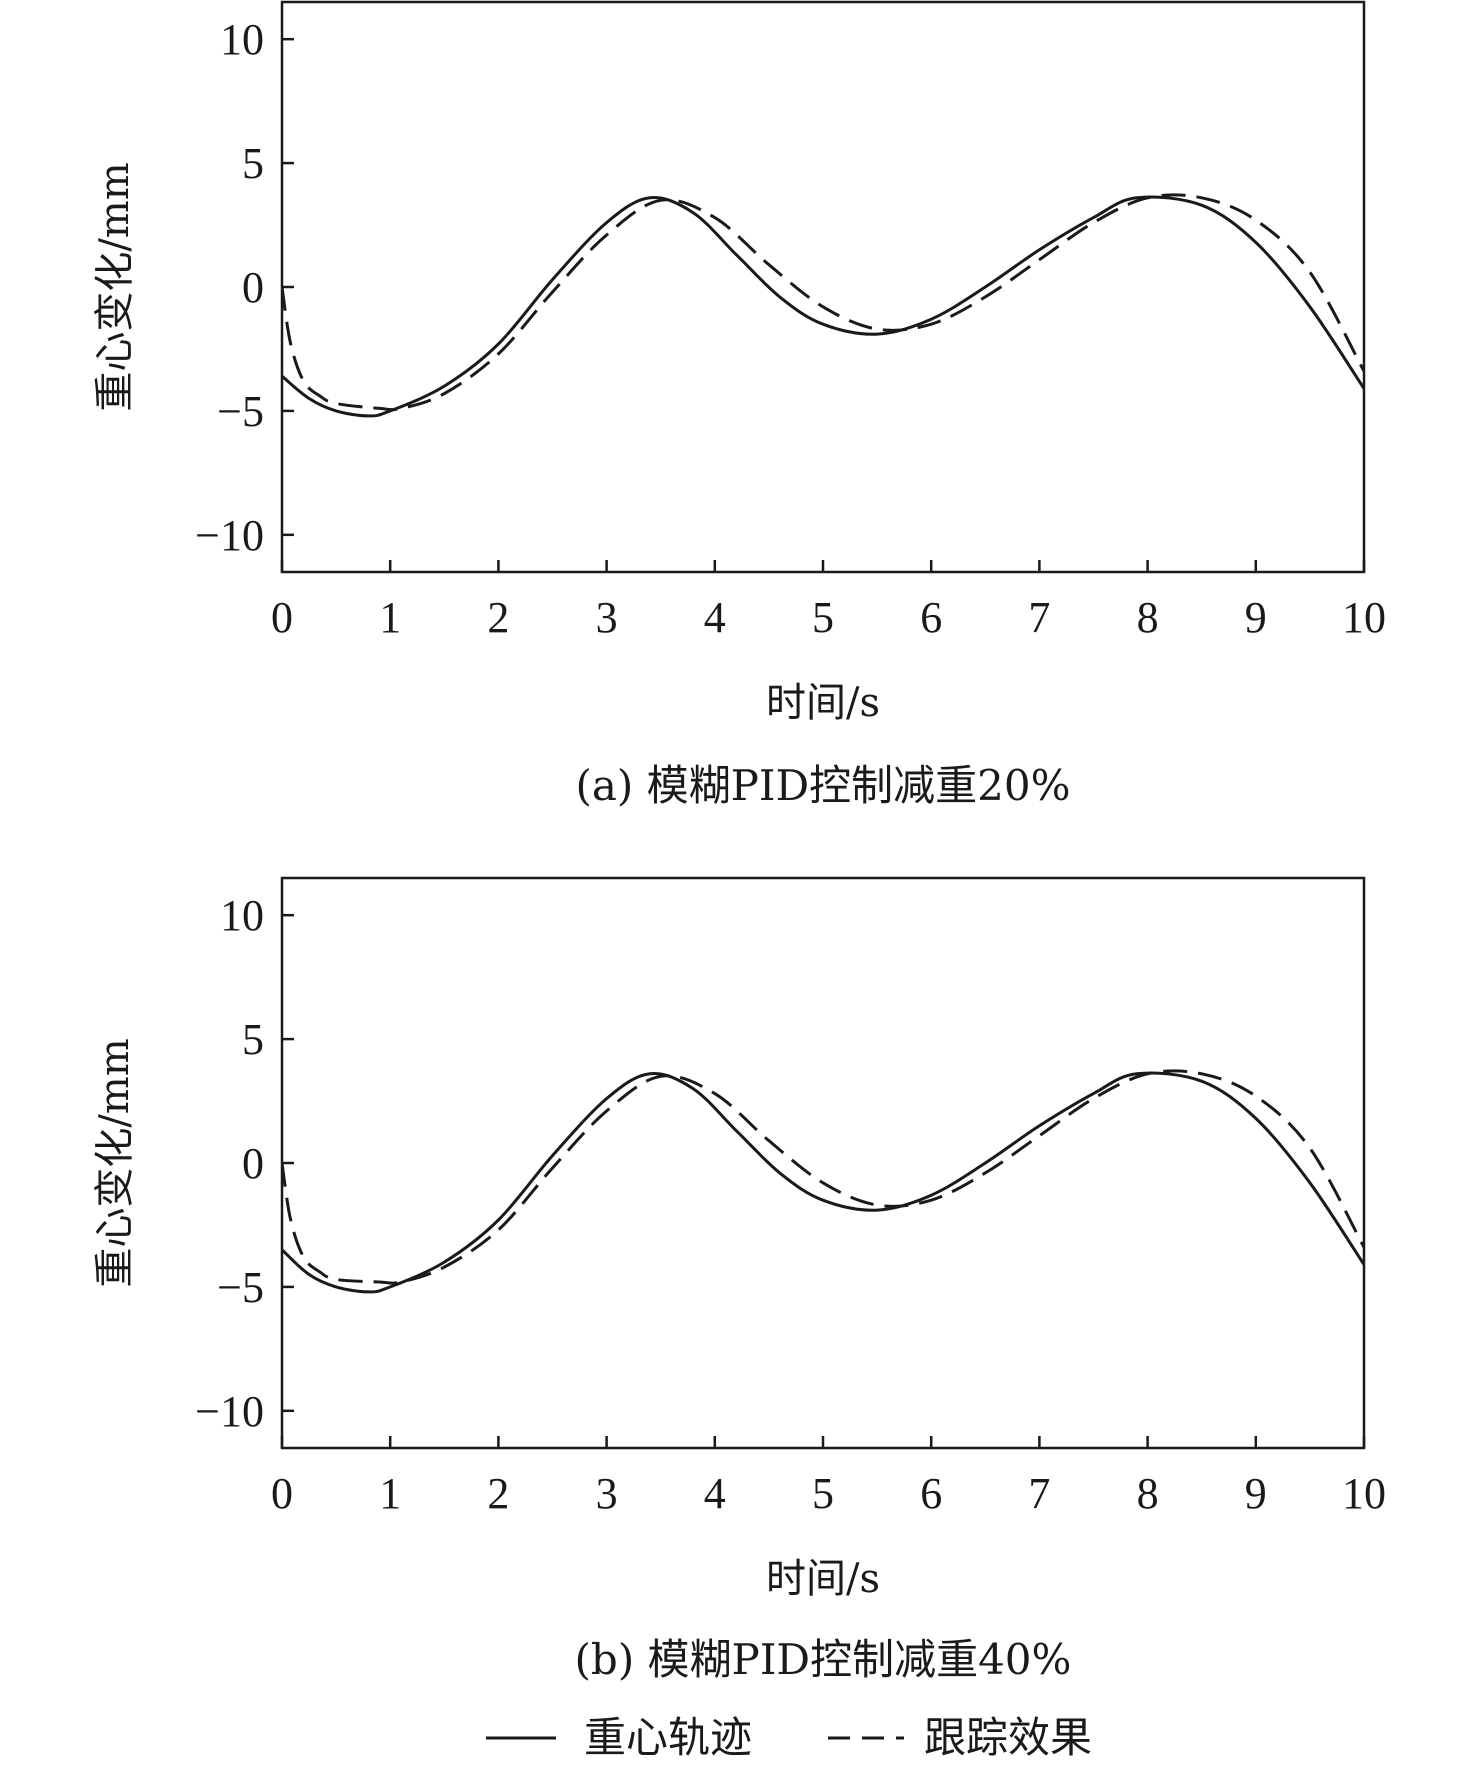  What do you see at coordinates (822, 785) in the screenshot?
I see `panel-caption: (a) 模糊PID控制减重20%` at bounding box center [822, 785].